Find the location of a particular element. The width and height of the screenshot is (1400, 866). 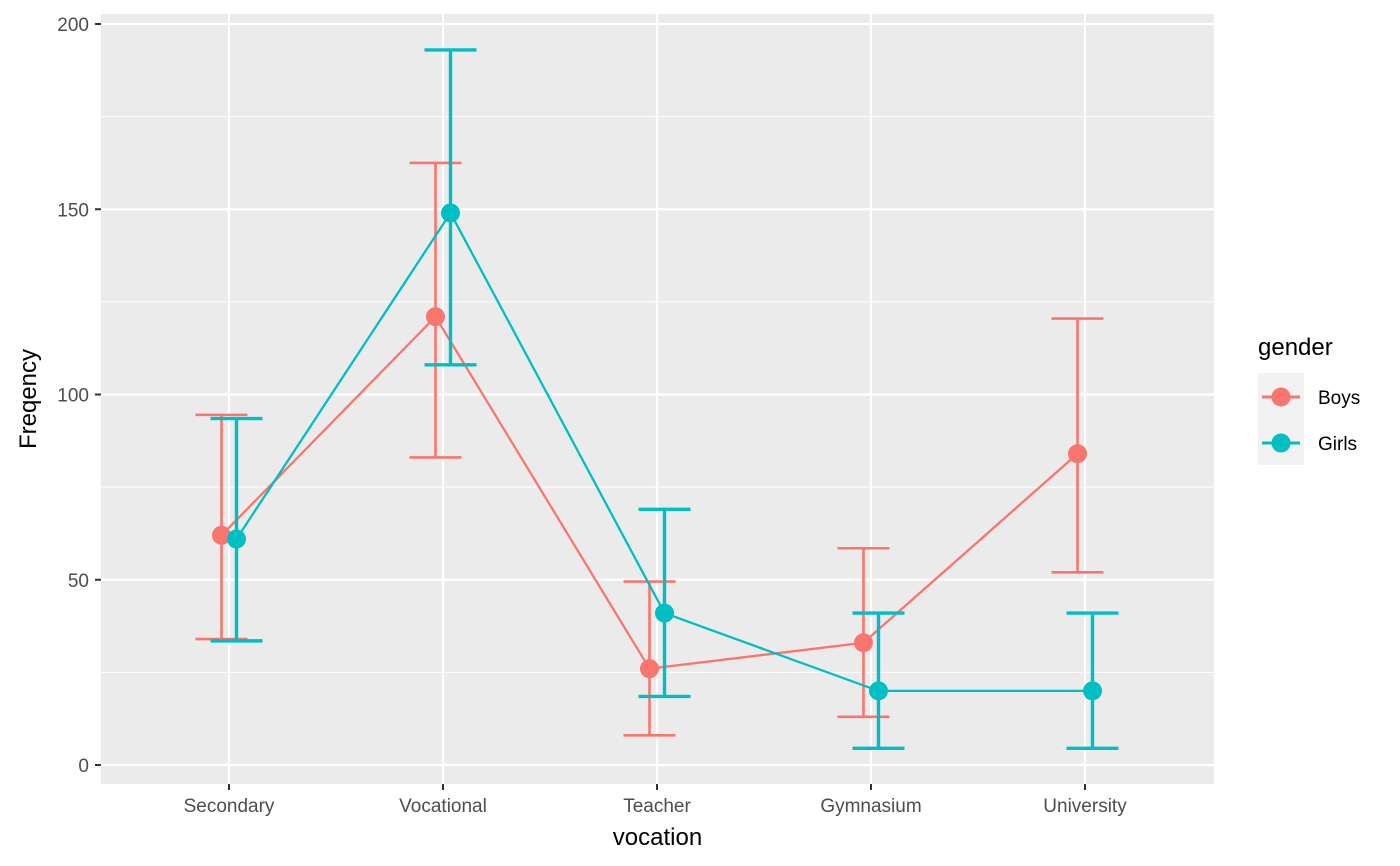

x-tick-label: Gymnasium is located at coordinates (870, 806).